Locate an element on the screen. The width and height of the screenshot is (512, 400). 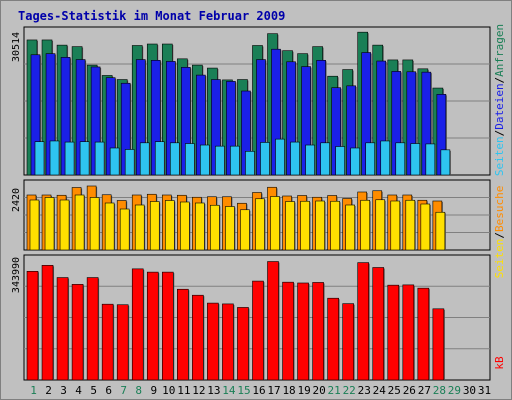
x-tick-label: 28 is located at coordinates (439, 390).